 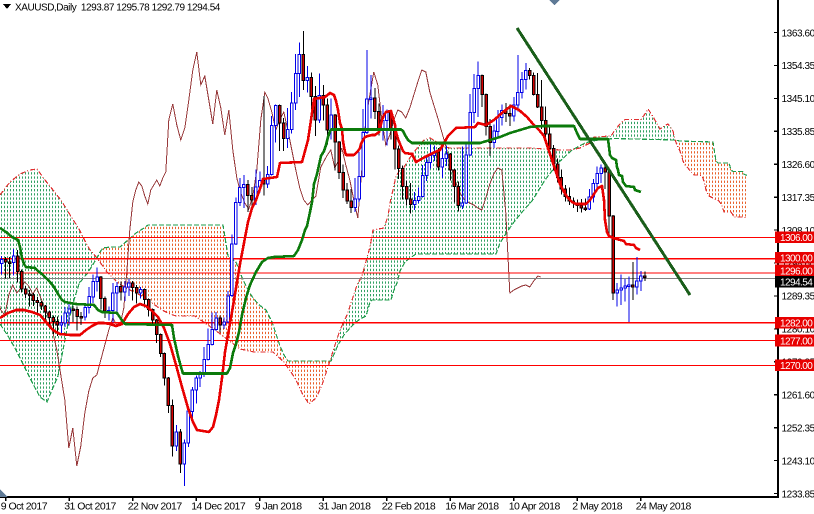 What do you see at coordinates (796, 283) in the screenshot?
I see `svg-text: 1294.54` at bounding box center [796, 283].